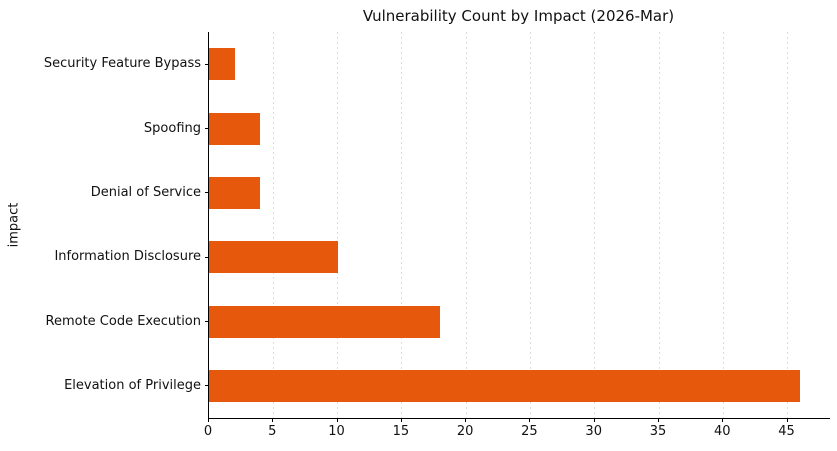 The height and width of the screenshot is (451, 837). Describe the element at coordinates (336, 431) in the screenshot. I see `x-tick-label: 10` at that location.